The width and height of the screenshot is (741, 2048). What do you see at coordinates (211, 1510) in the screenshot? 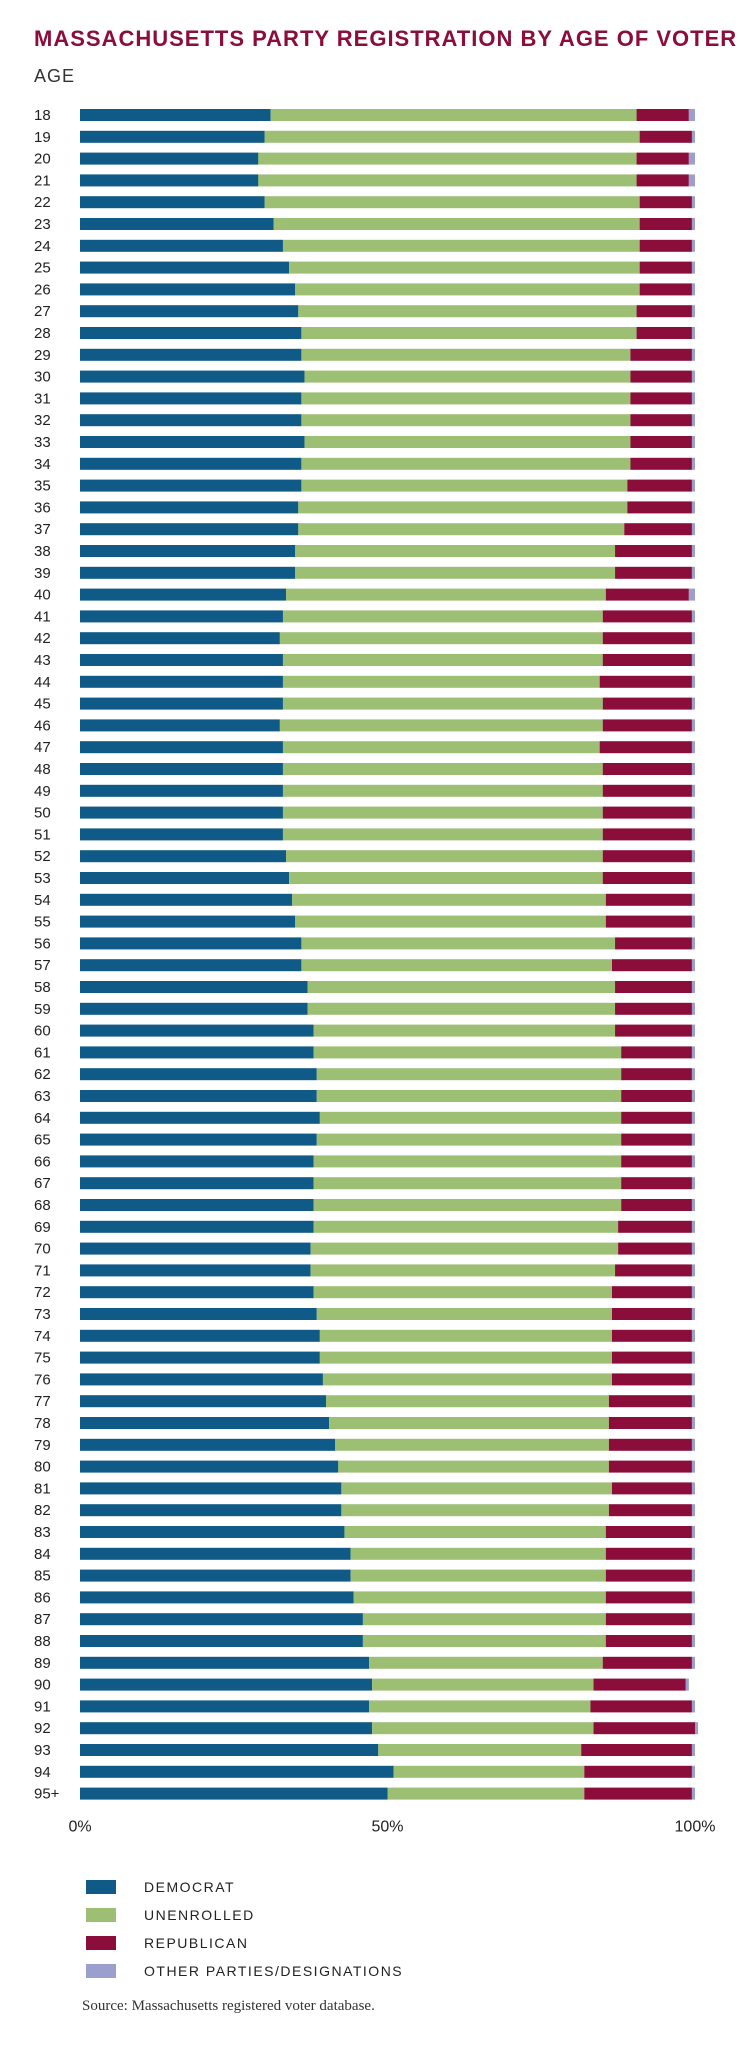
I see `bar-82-democrat` at bounding box center [211, 1510].